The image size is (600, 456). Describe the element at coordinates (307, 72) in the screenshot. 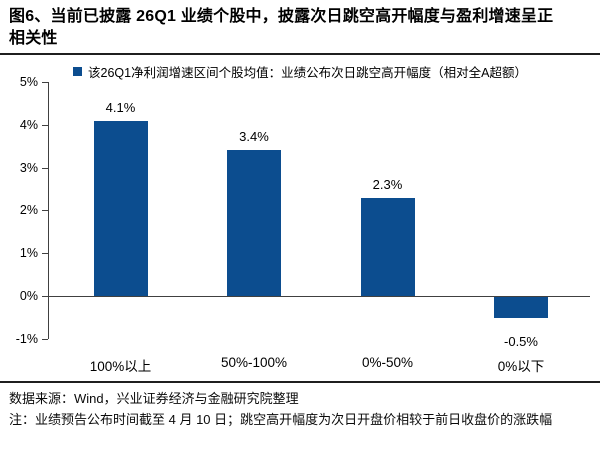

I see `legend-label: 该26Q1净利润增速区间个股均值：业绩公布次日跳空高开幅度（相对全A超额）` at that location.